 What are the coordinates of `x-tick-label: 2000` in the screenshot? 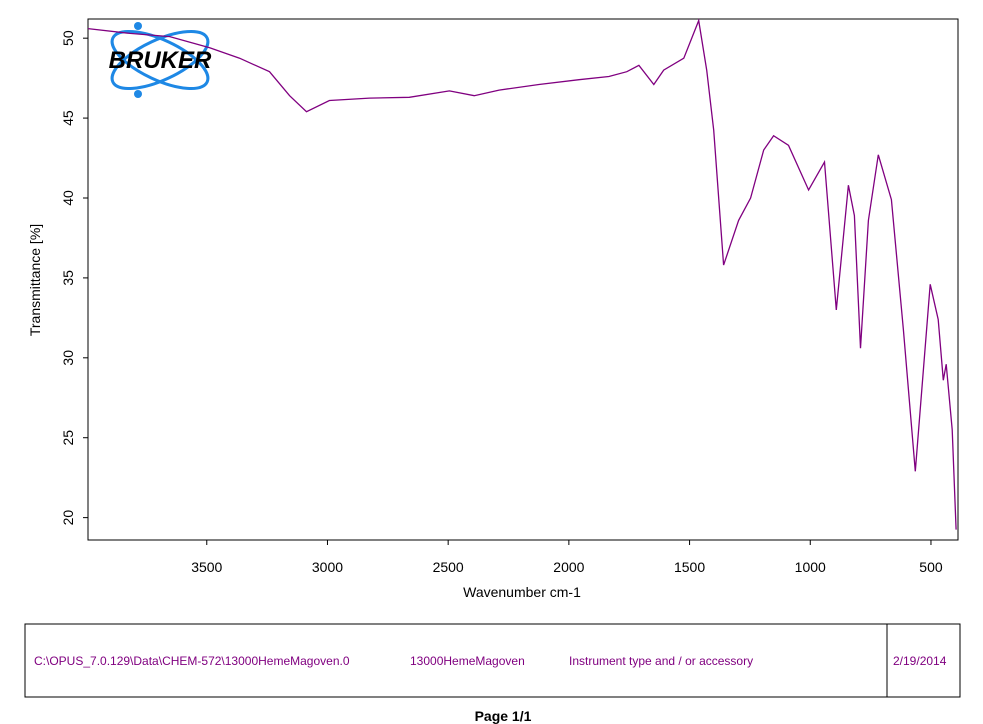 It's located at (568, 567).